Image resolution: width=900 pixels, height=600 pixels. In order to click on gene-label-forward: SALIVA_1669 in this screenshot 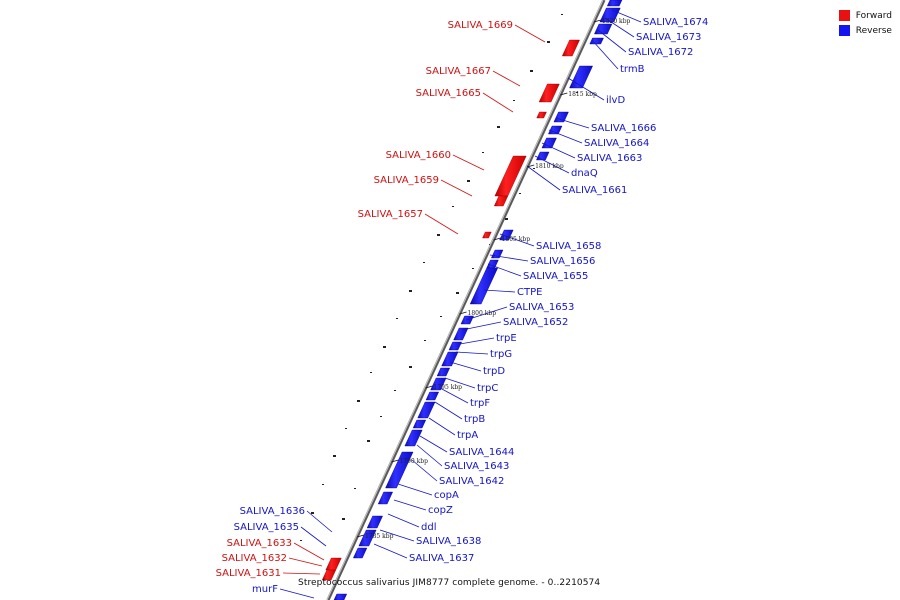, I will do `click(480, 25)`.